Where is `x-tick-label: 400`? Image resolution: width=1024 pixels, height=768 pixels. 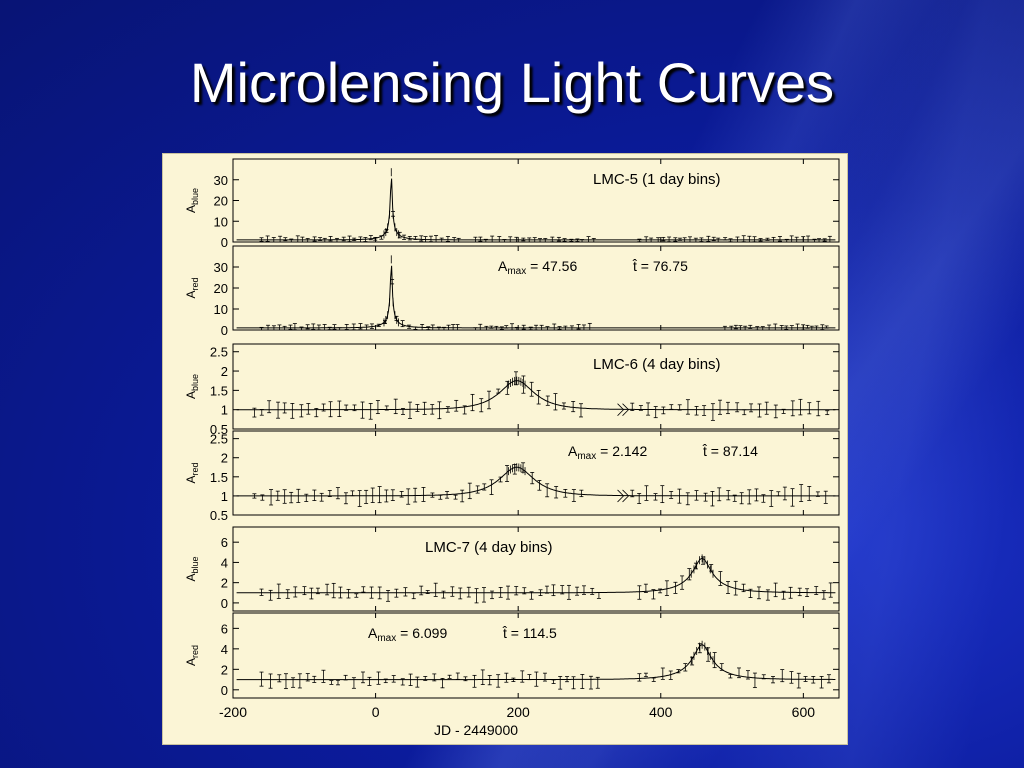
x-tick-label: 400 is located at coordinates (661, 712).